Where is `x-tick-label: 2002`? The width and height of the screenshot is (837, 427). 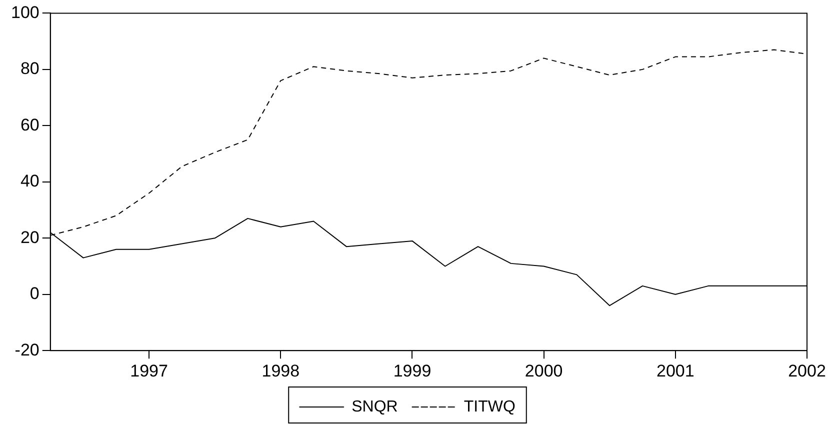
x-tick-label: 2002 is located at coordinates (807, 370).